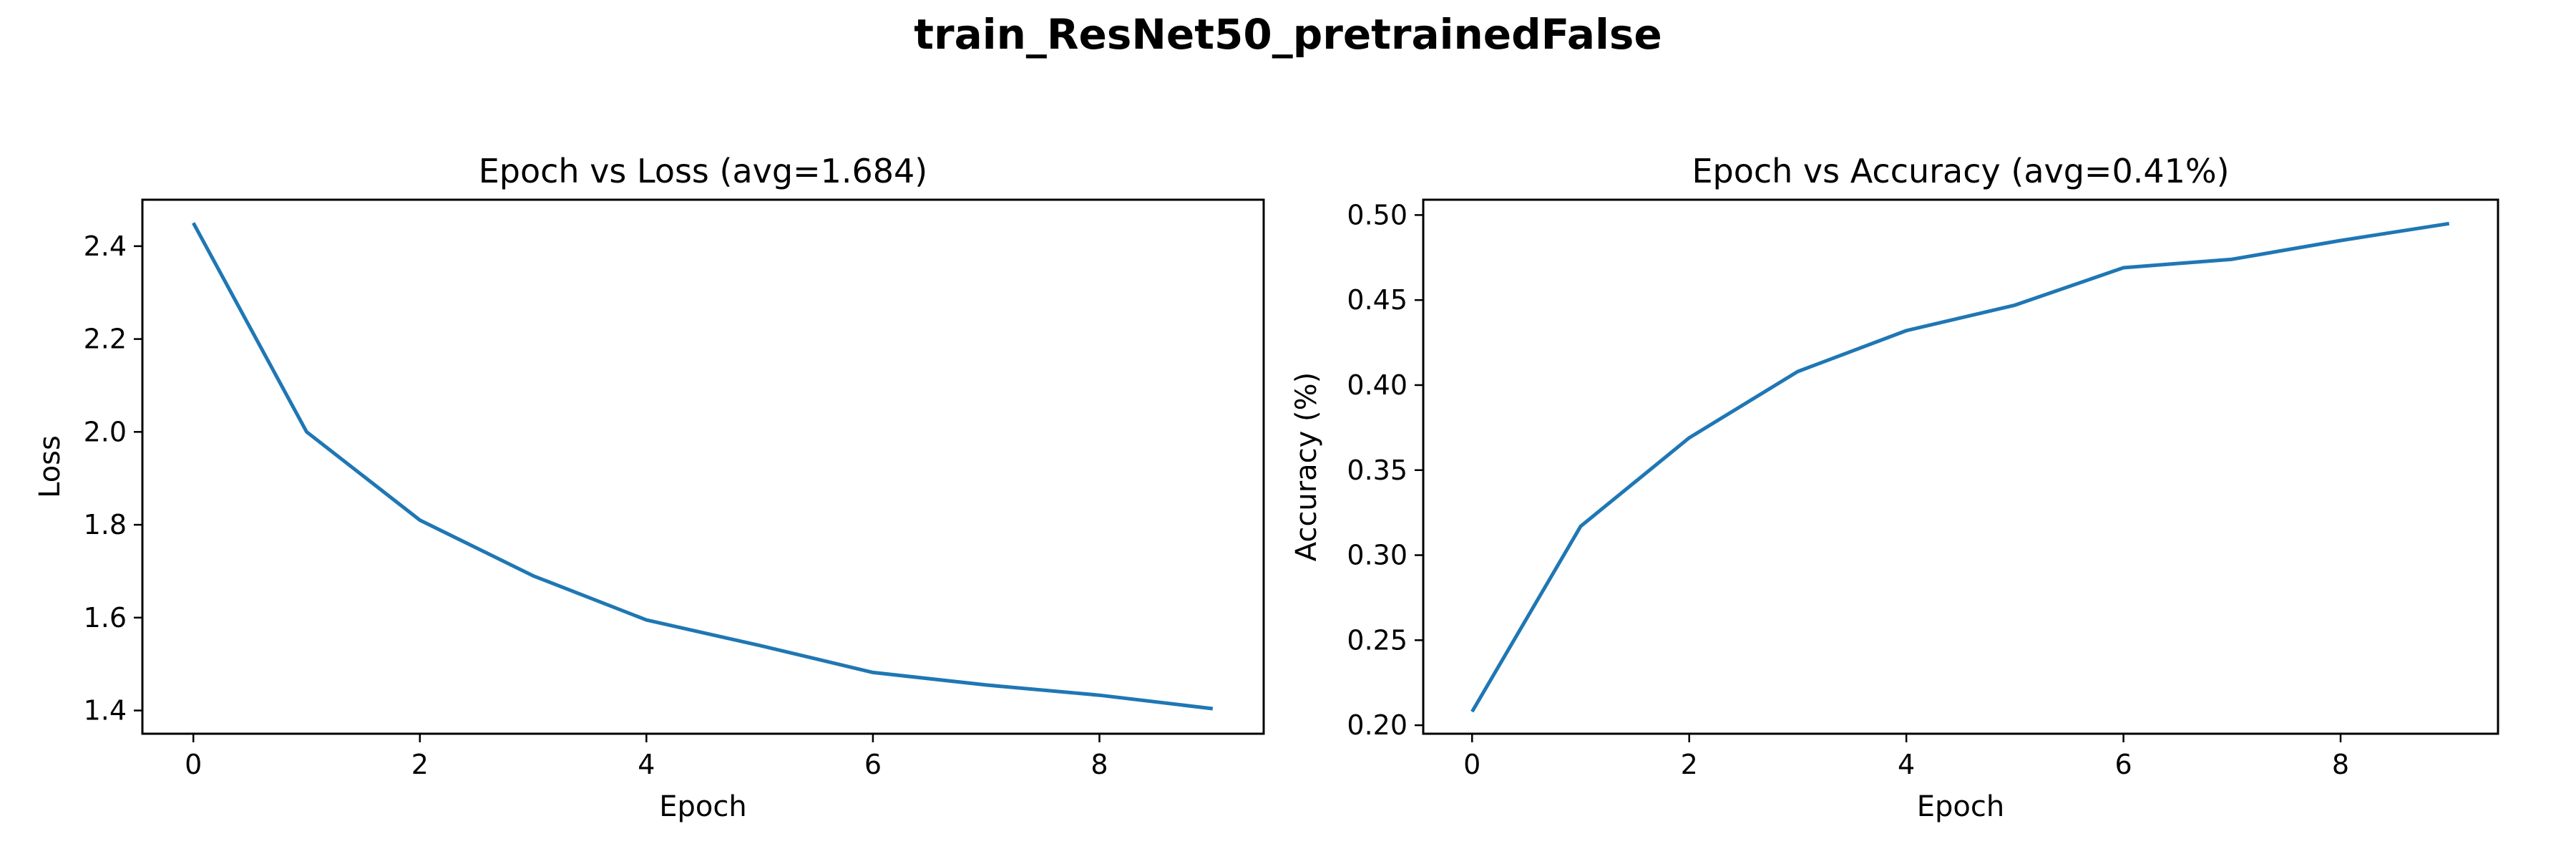 This screenshot has width=2576, height=859. What do you see at coordinates (1306, 467) in the screenshot?
I see `y-axis-label: Accuracy (%)` at bounding box center [1306, 467].